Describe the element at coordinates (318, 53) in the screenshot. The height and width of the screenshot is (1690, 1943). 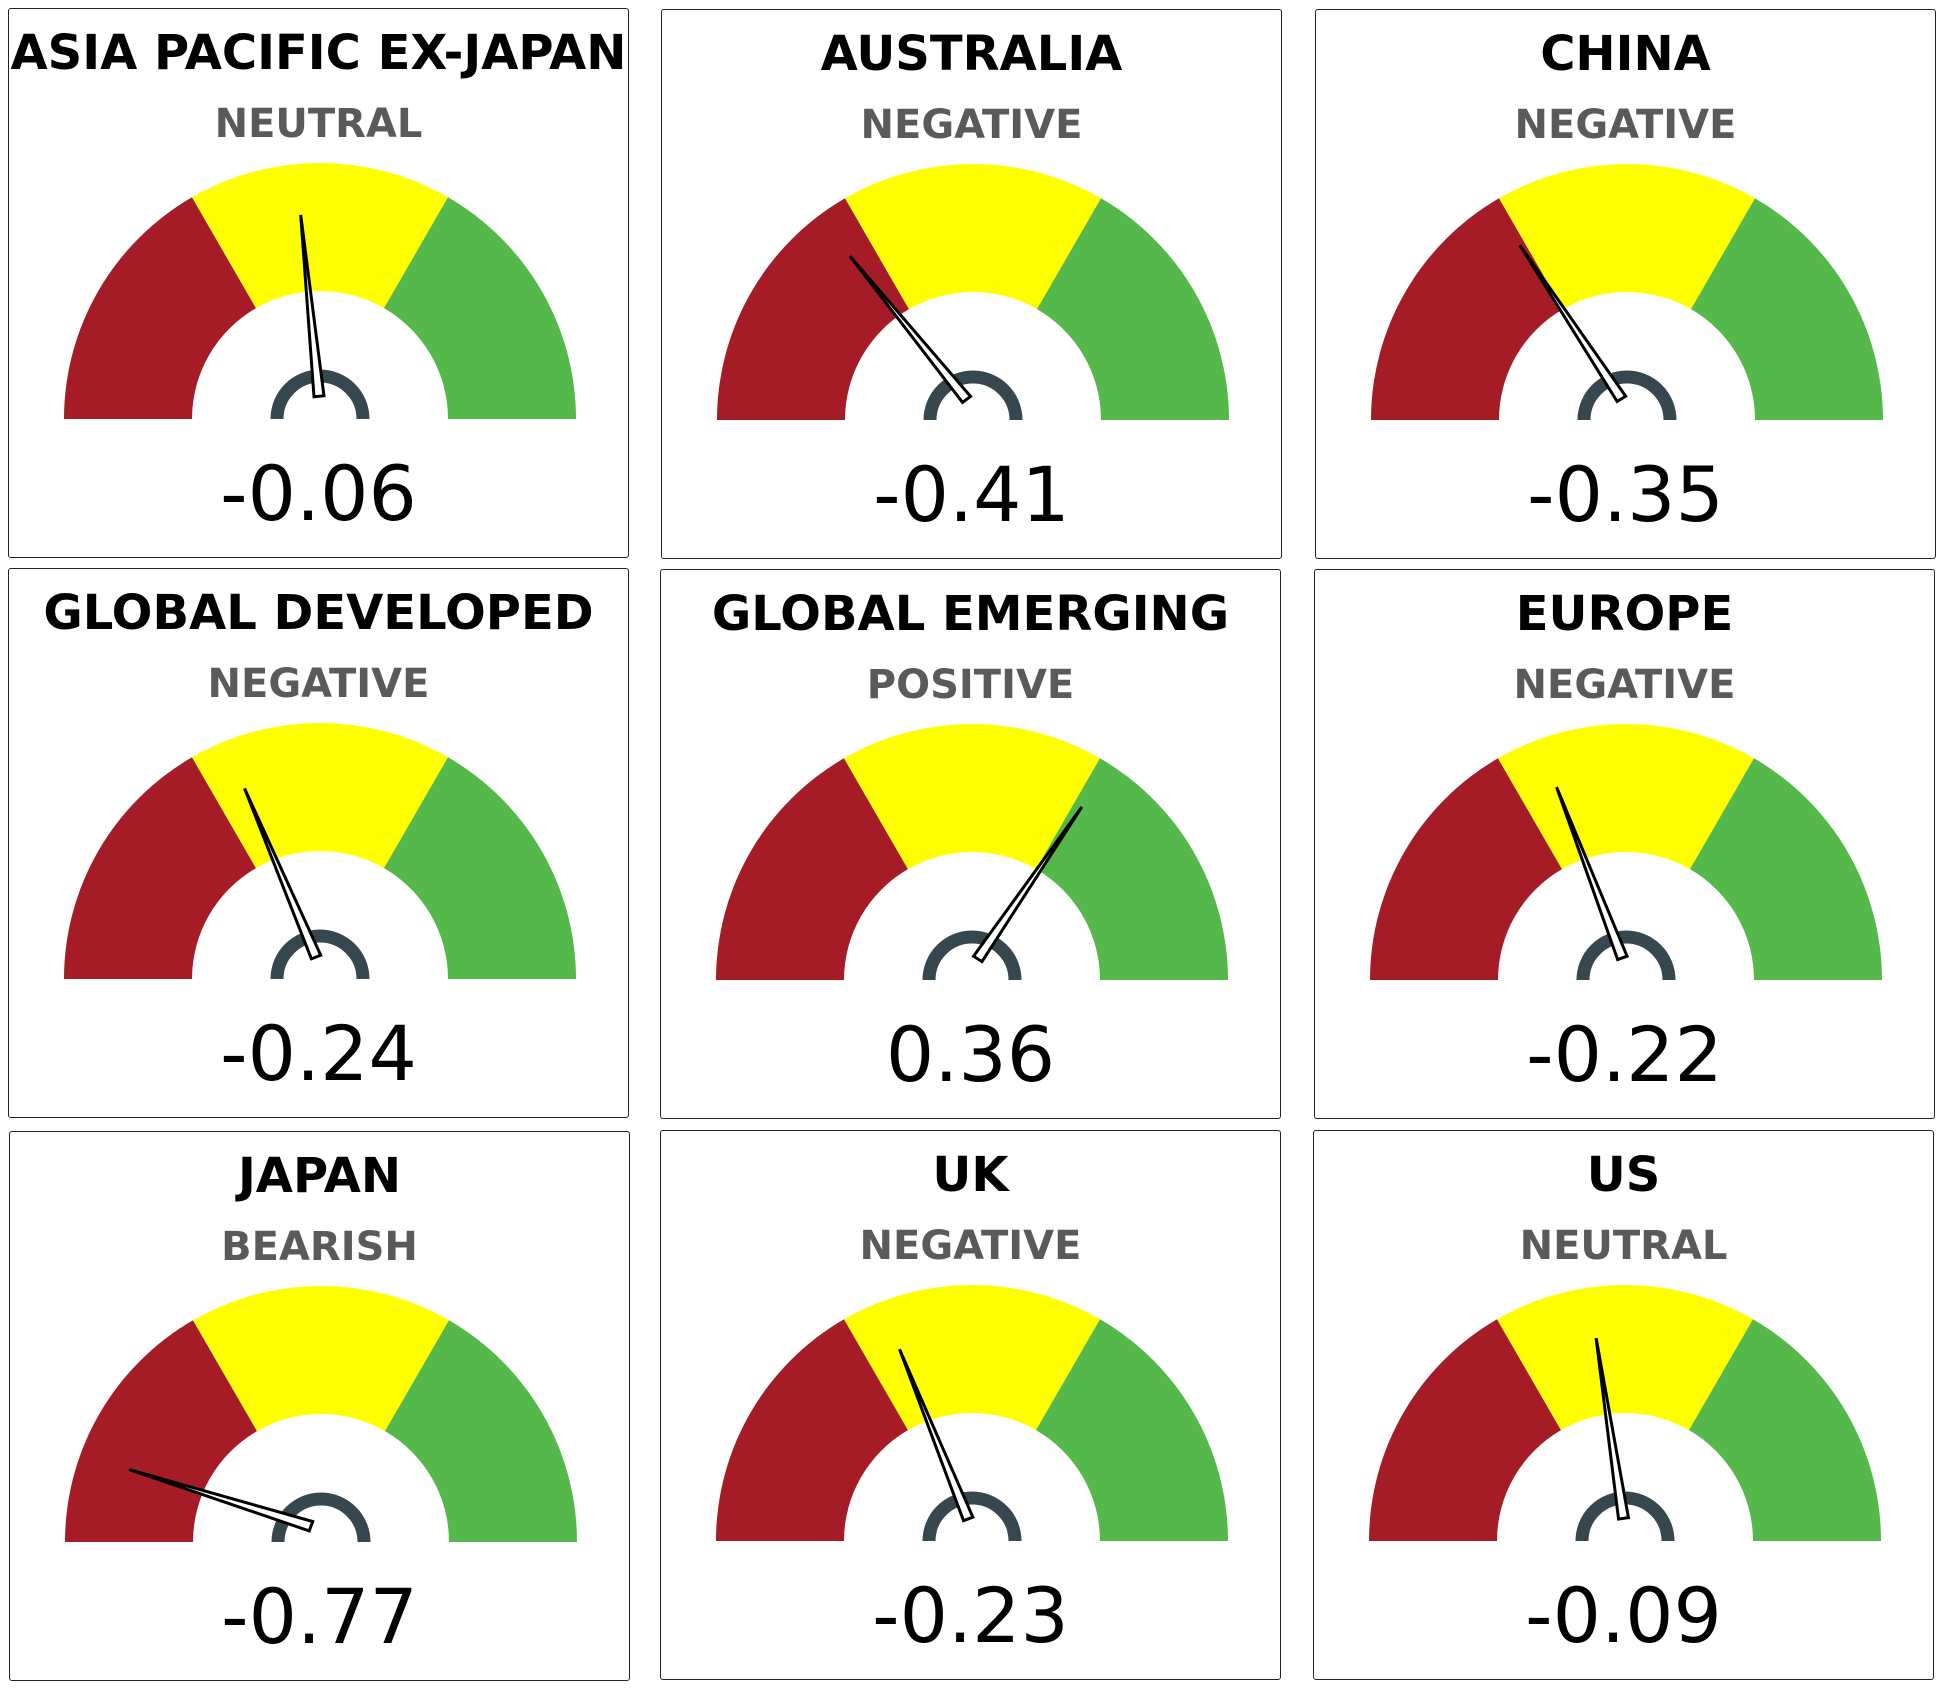
I see `gauge-title: ASIA PACIFIC EX-JAPAN` at that location.